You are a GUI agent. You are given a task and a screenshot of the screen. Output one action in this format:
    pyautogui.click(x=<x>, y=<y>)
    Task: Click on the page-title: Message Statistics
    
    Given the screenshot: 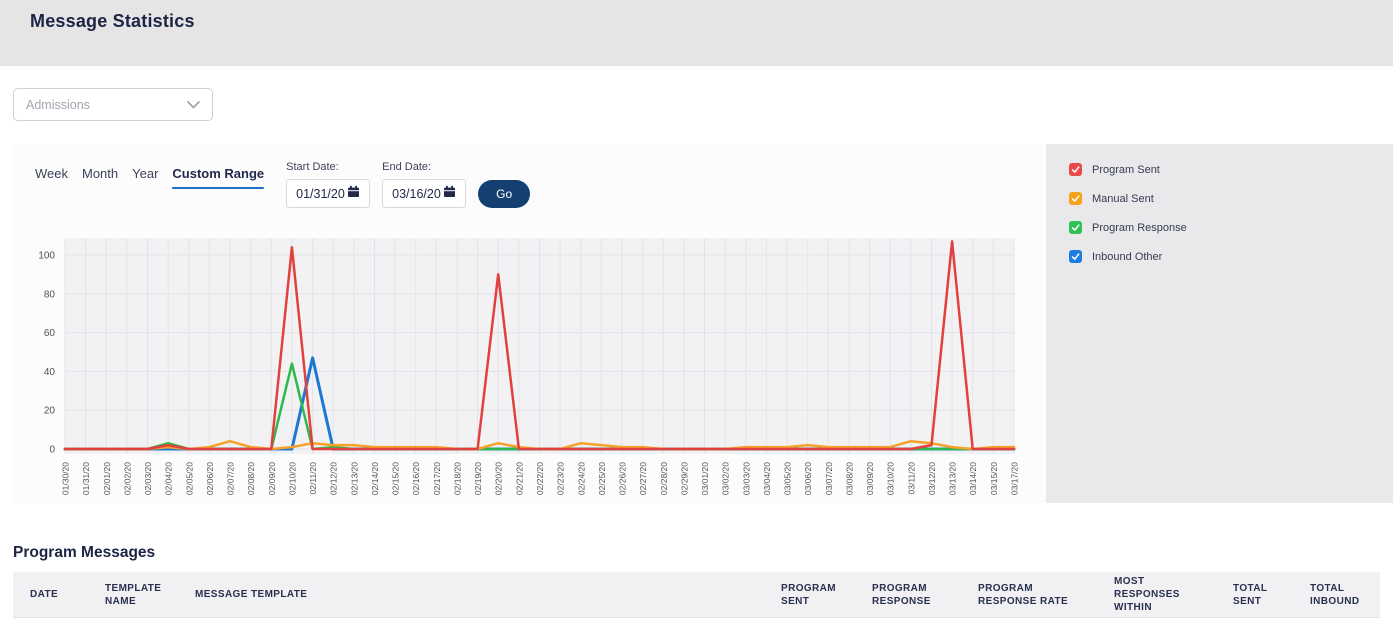 What is the action you would take?
    pyautogui.click(x=112, y=21)
    